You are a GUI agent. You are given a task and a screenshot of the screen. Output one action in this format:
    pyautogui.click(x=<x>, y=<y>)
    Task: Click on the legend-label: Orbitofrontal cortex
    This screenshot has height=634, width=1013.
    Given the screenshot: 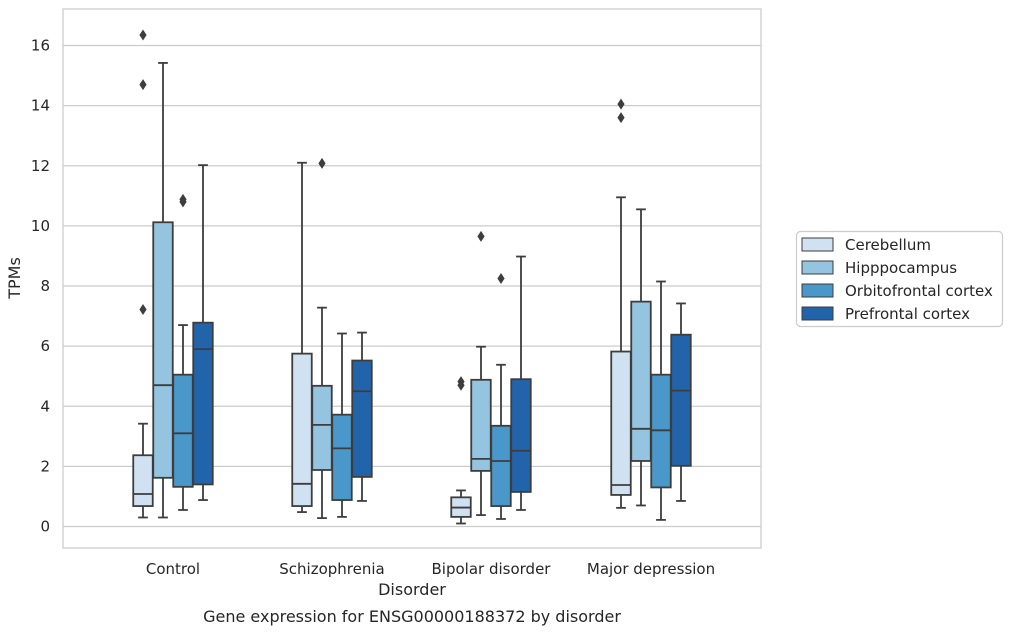 What is the action you would take?
    pyautogui.click(x=919, y=291)
    